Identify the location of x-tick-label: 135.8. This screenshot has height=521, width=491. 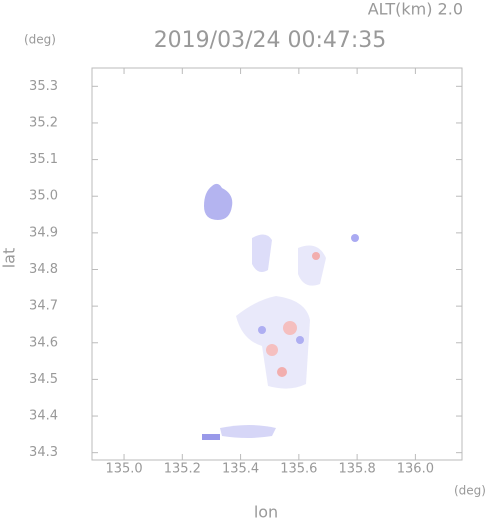
(357, 469).